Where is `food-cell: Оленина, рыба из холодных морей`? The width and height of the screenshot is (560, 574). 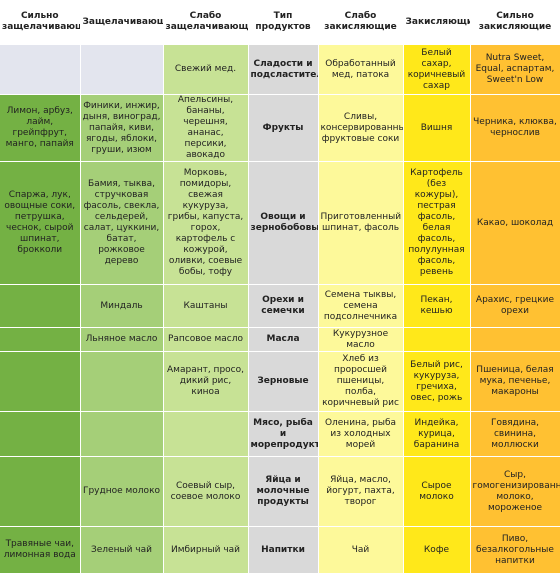
food-cell: Оленина, рыба из холодных морей is located at coordinates (361, 434).